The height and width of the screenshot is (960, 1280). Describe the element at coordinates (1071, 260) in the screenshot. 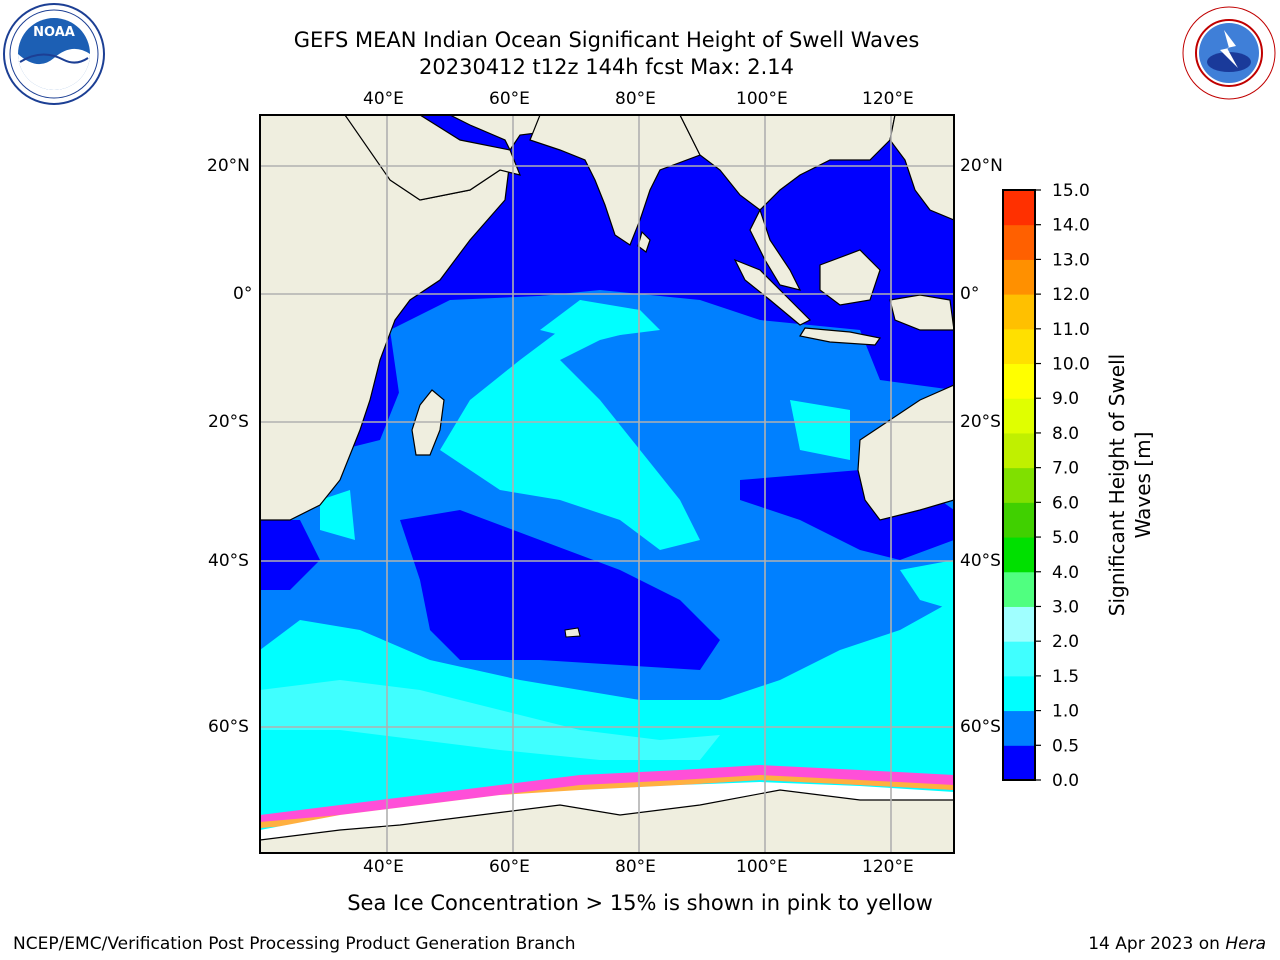

I see `colorbar-tick-label: 13.0` at that location.